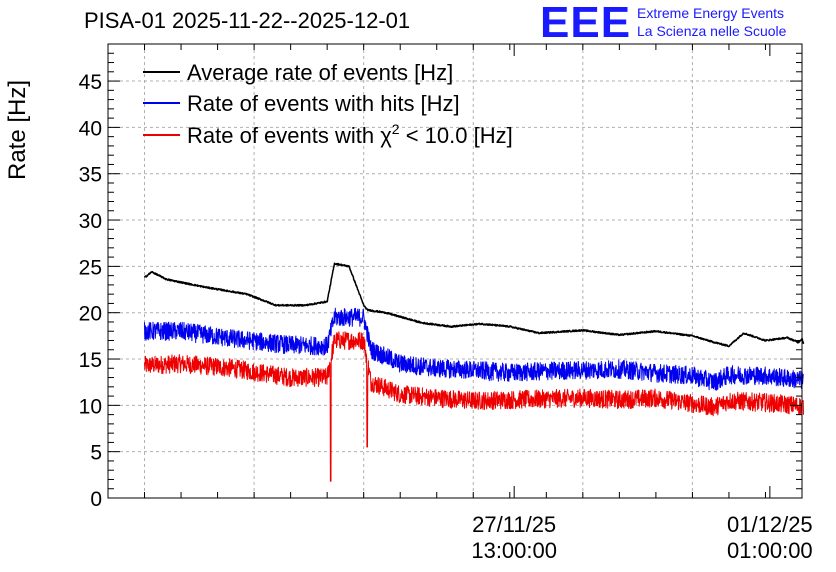 The height and width of the screenshot is (572, 836). Describe the element at coordinates (770, 524) in the screenshot. I see `x-tick-label-date: 01/12/25` at that location.